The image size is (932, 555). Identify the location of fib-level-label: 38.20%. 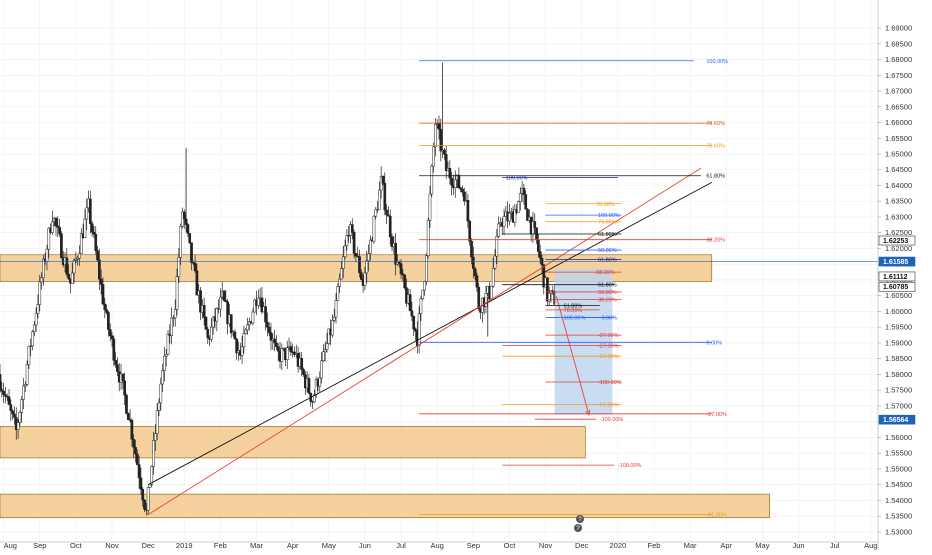
(715, 241).